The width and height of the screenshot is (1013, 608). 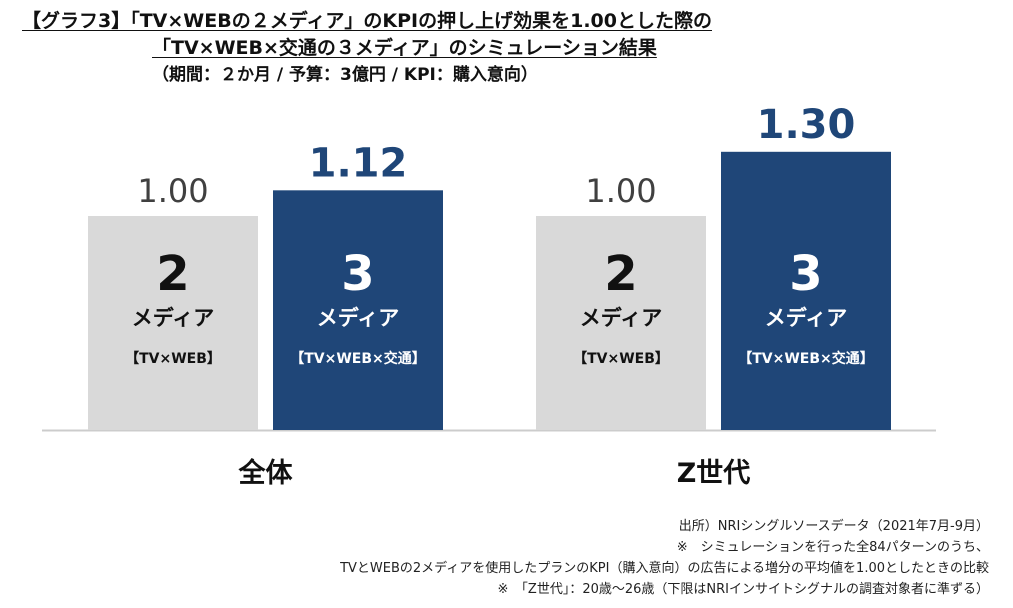 I want to click on footnote-2: ※ シミュレーションを行った全84パターンのうち、, so click(x=832, y=547).